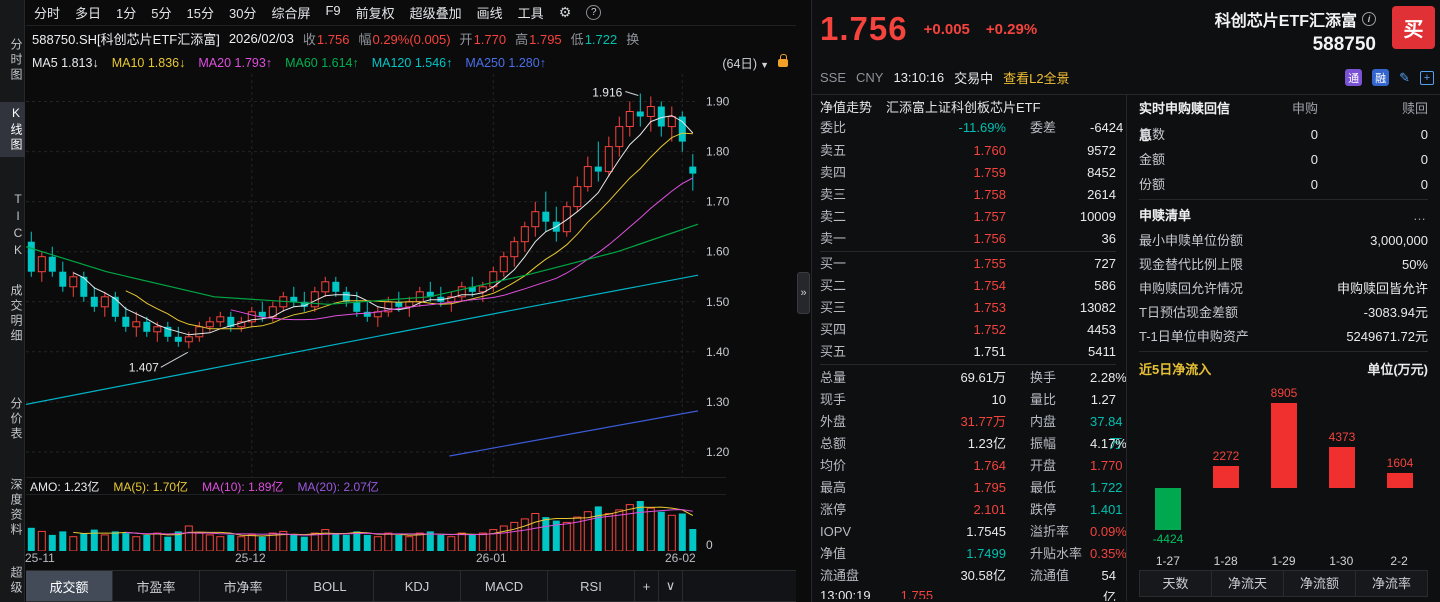 Image resolution: width=1440 pixels, height=602 pixels. What do you see at coordinates (291, 13) in the screenshot?
I see `toolbar-item-7: 综合屏` at bounding box center [291, 13].